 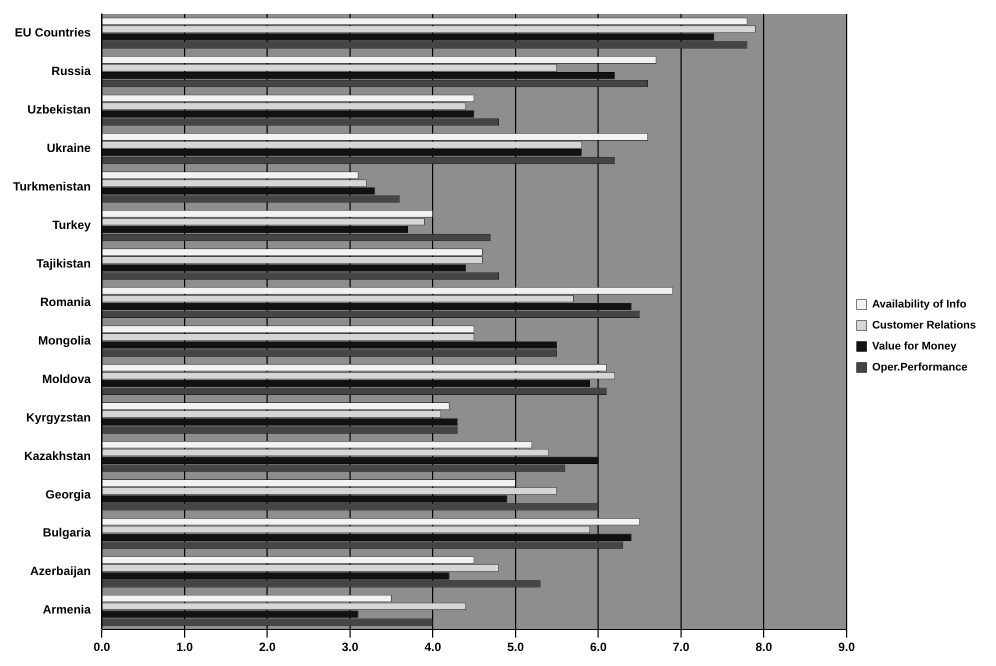 I want to click on y-tick-label: Bulgaria, so click(x=67, y=533).